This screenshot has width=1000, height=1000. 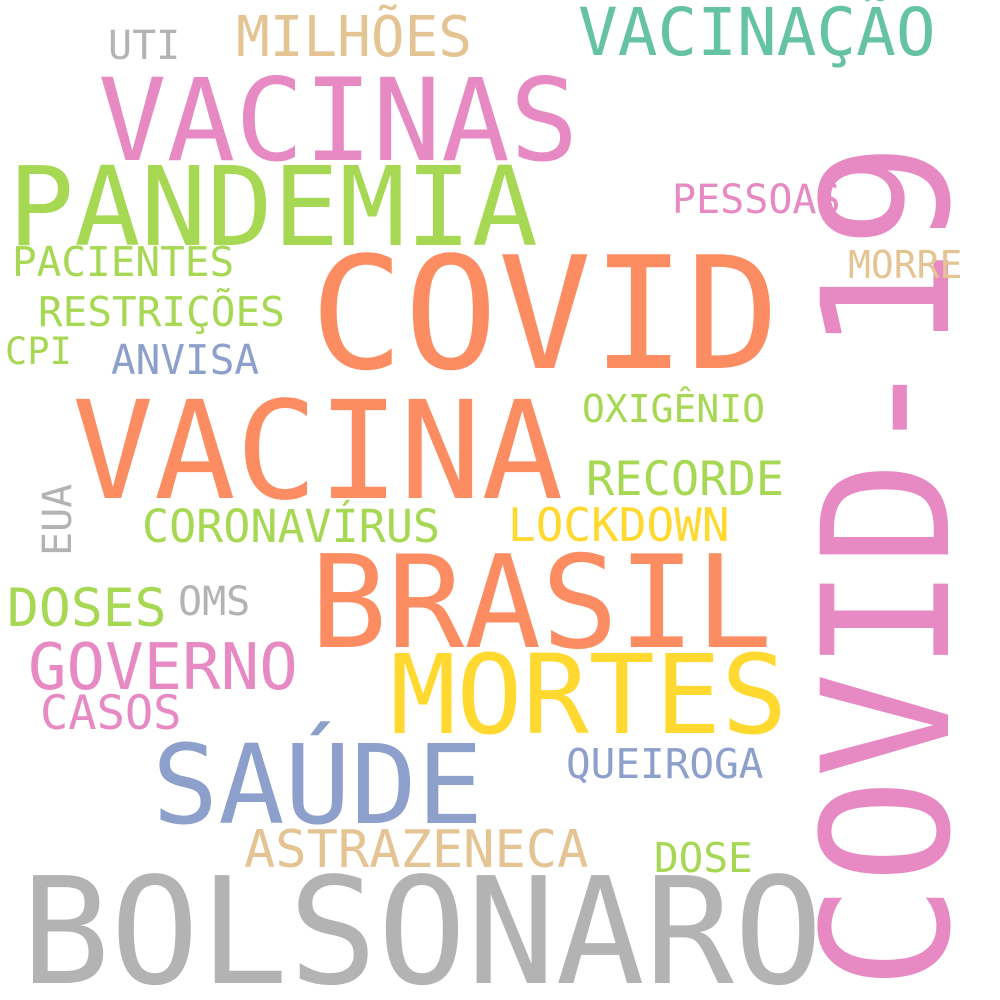 What do you see at coordinates (703, 858) in the screenshot?
I see `word-dose: DOSE` at bounding box center [703, 858].